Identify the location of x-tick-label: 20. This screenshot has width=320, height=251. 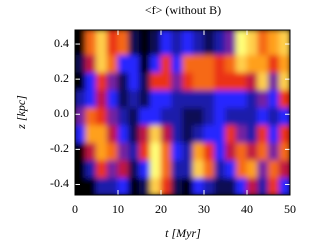
(161, 209).